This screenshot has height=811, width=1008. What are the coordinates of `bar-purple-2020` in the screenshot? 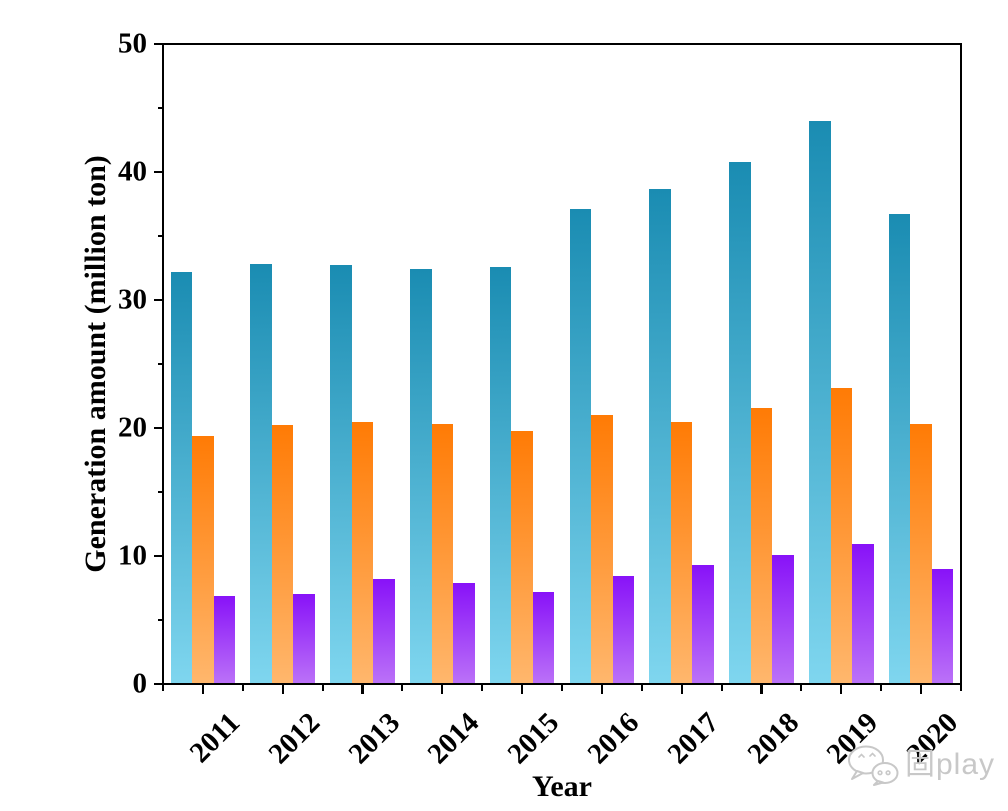 It's located at (942, 626).